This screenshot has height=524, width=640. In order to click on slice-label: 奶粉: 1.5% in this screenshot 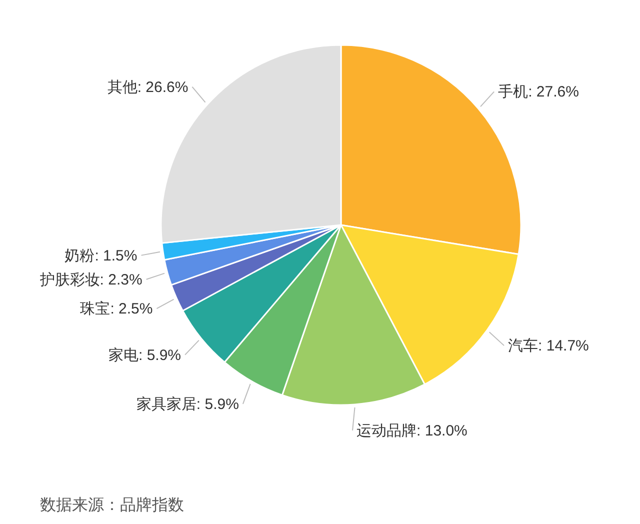, I will do `click(101, 255)`.